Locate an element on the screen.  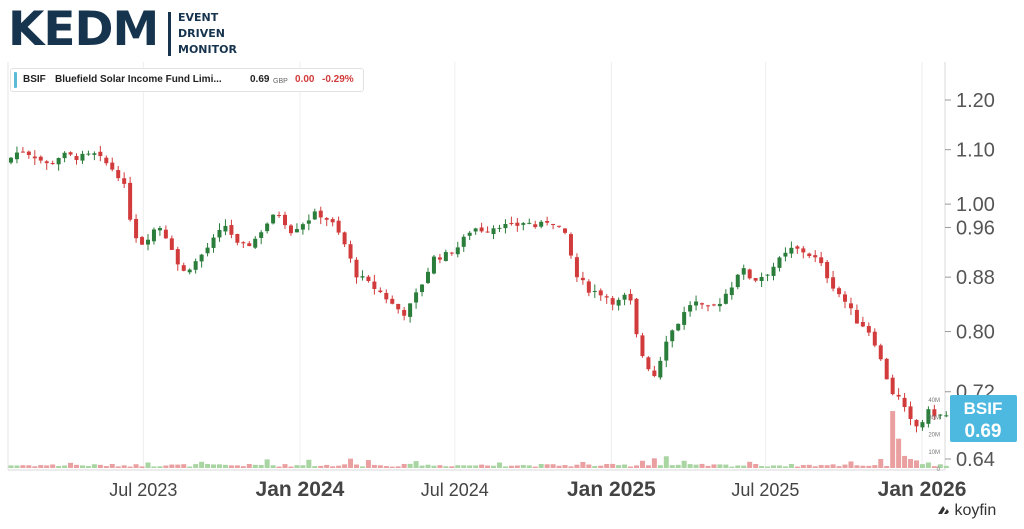
logo-line-event: EVENT is located at coordinates (198, 17).